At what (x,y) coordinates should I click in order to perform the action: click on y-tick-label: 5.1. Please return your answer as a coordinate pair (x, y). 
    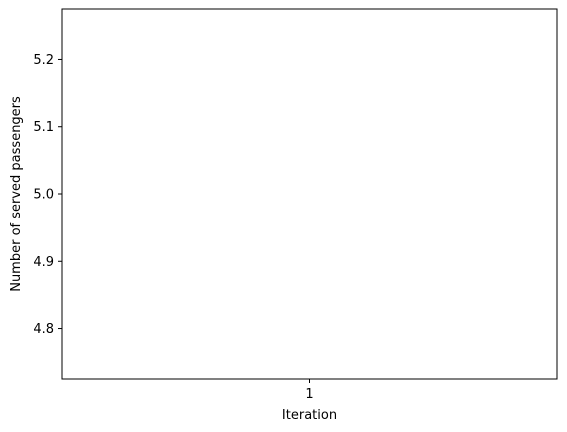
    Looking at the image, I should click on (43, 127).